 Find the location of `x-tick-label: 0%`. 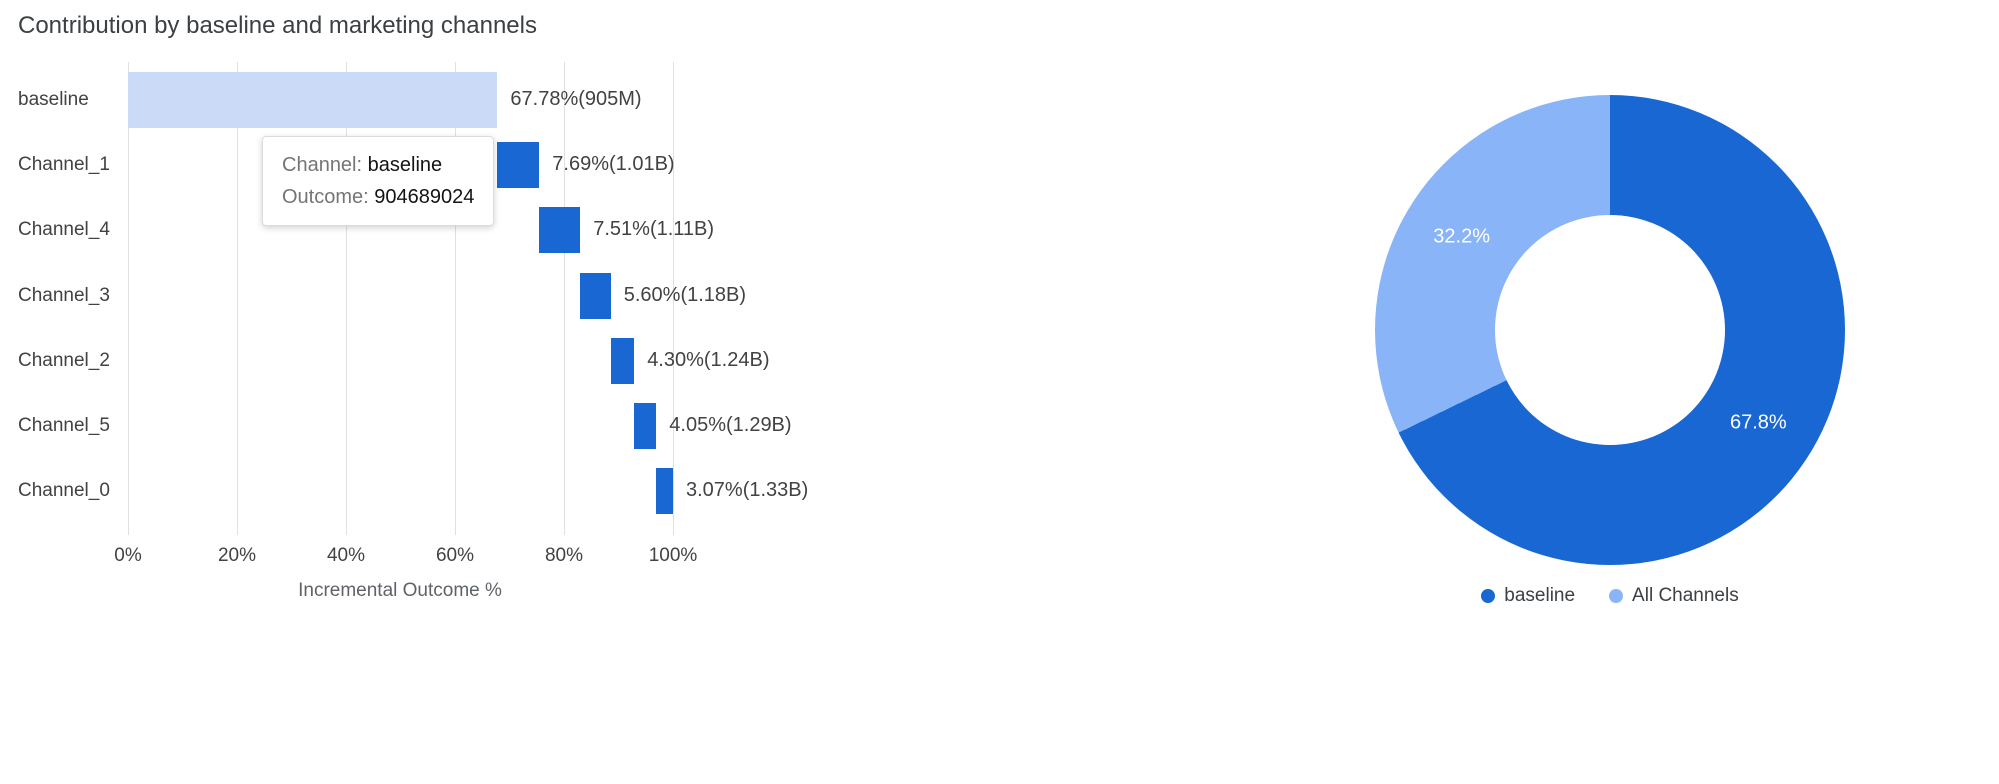

x-tick-label: 0% is located at coordinates (128, 555).